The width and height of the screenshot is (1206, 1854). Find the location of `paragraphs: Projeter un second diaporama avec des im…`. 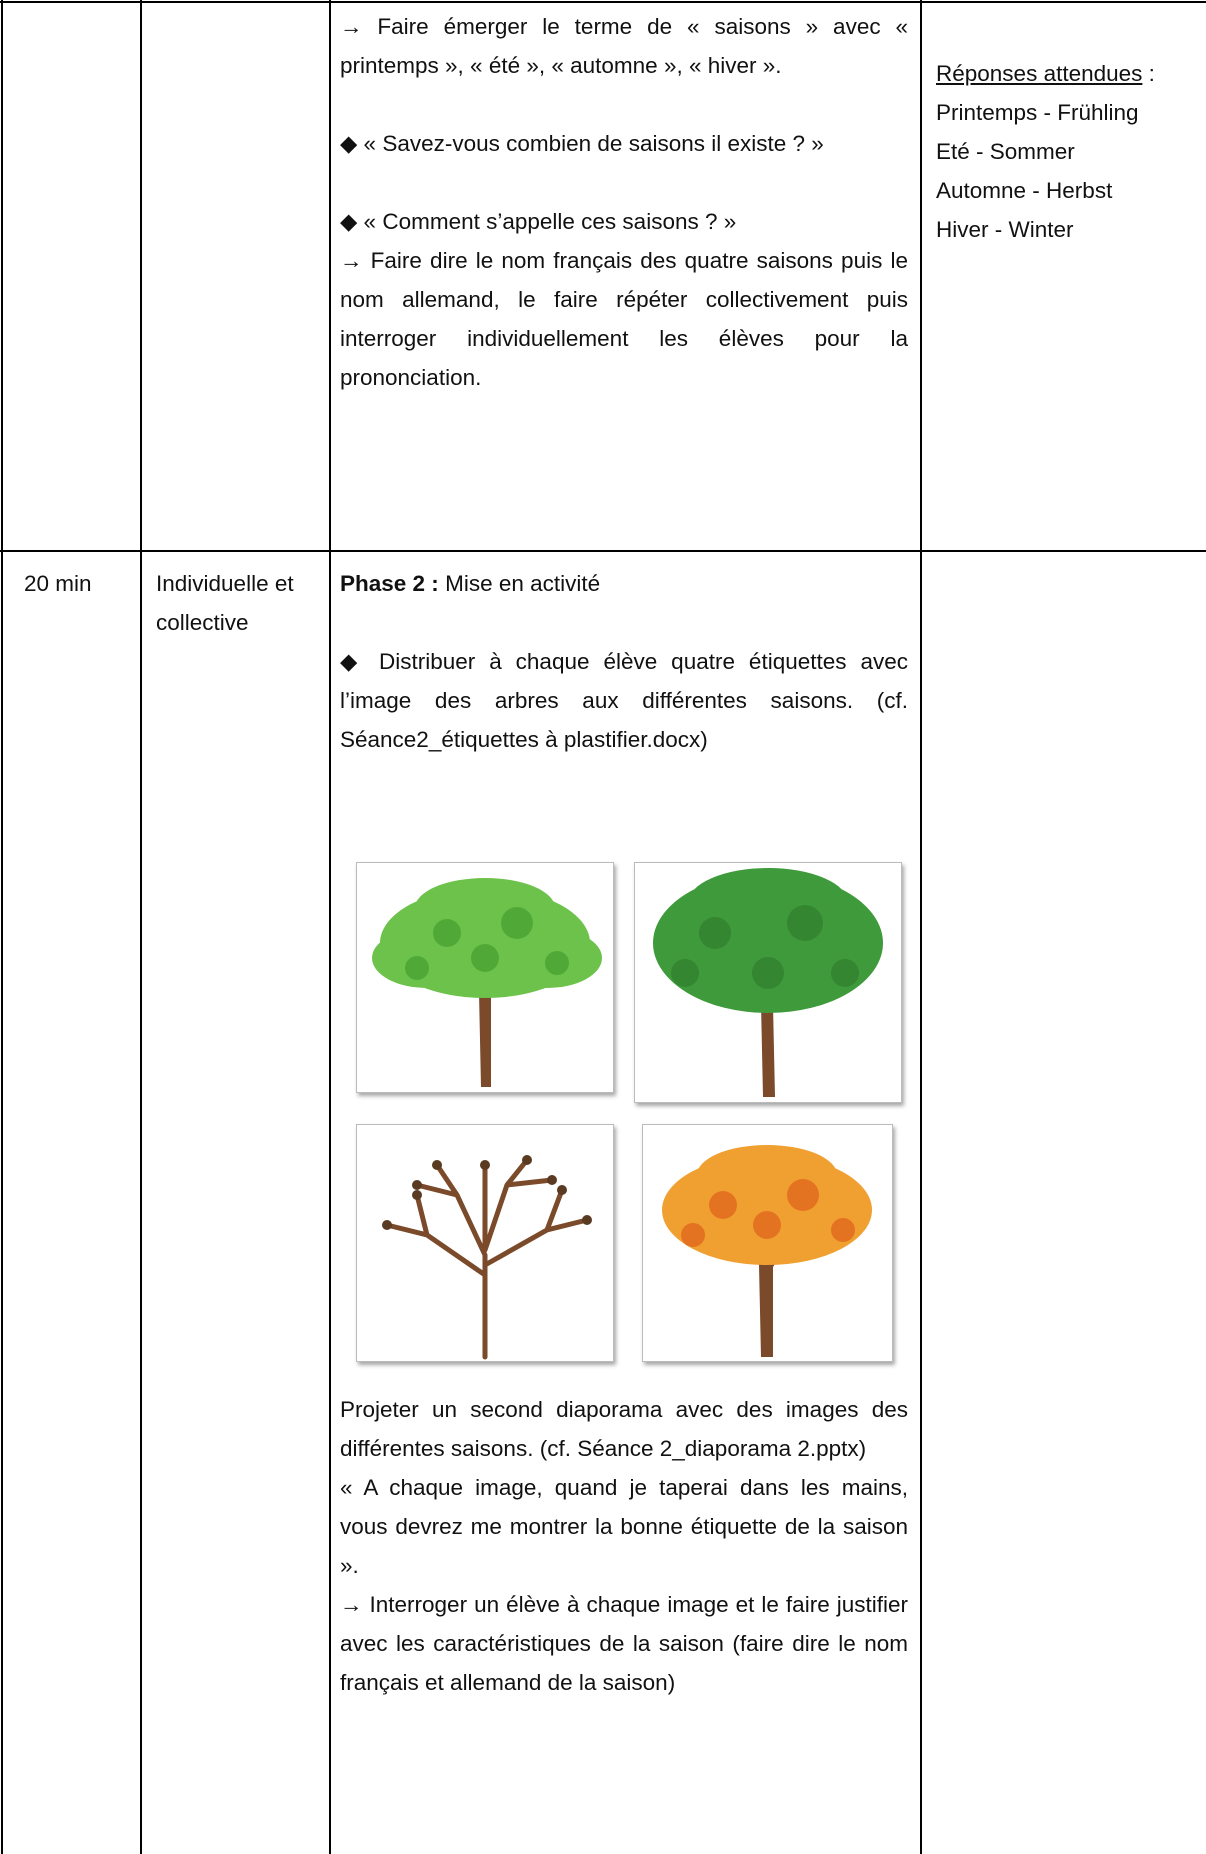

paragraphs: Projeter un second diaporama avec des im… is located at coordinates (624, 1546).